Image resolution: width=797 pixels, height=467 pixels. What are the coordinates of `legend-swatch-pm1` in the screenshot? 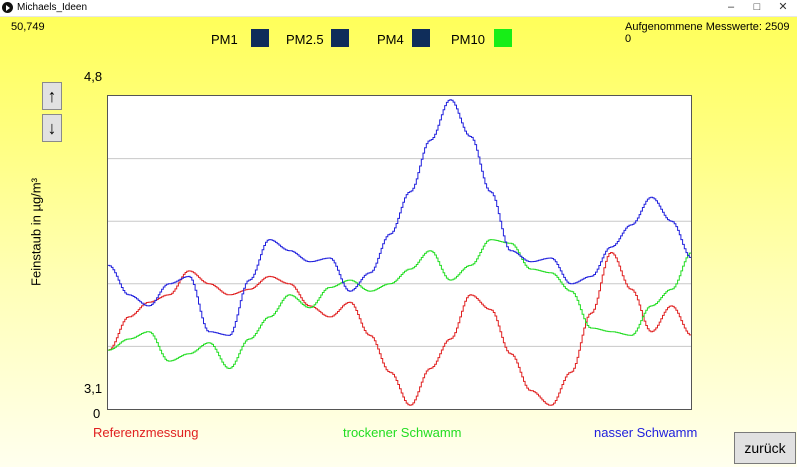 It's located at (260, 38).